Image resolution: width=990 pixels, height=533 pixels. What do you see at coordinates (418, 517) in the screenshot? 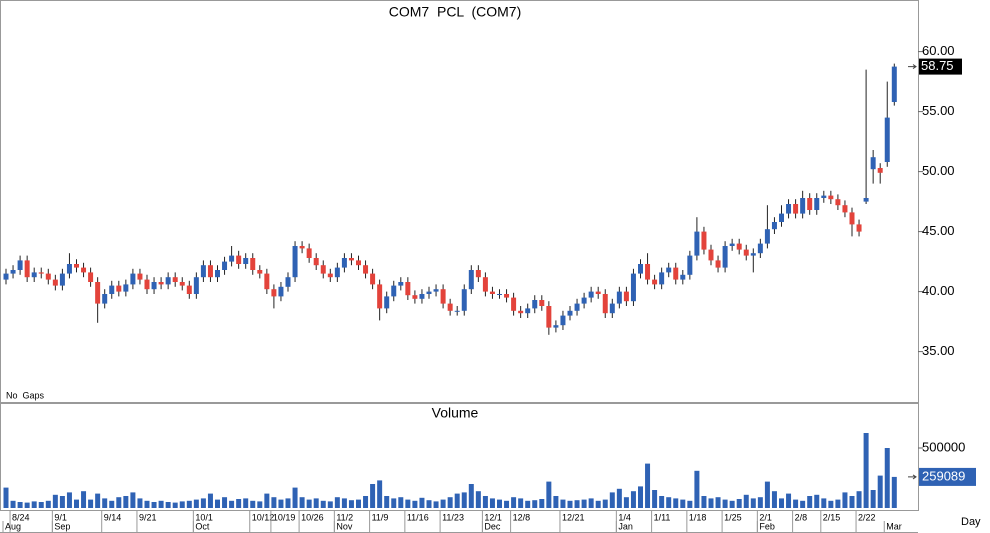
I see `x-tick-label: 11/16` at bounding box center [418, 517].